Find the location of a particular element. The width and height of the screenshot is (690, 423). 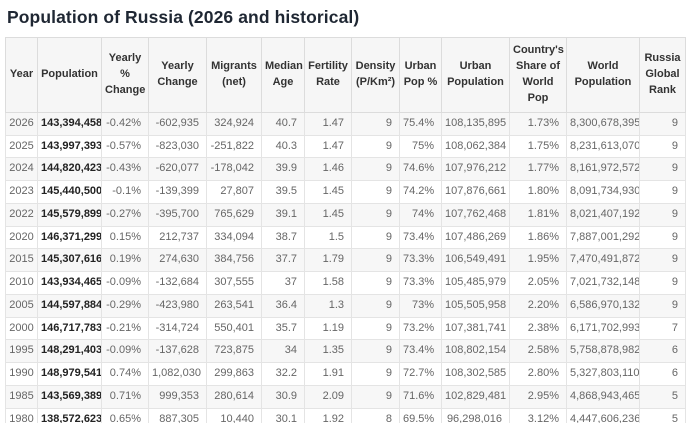

cell-year: 1995 is located at coordinates (21, 351).